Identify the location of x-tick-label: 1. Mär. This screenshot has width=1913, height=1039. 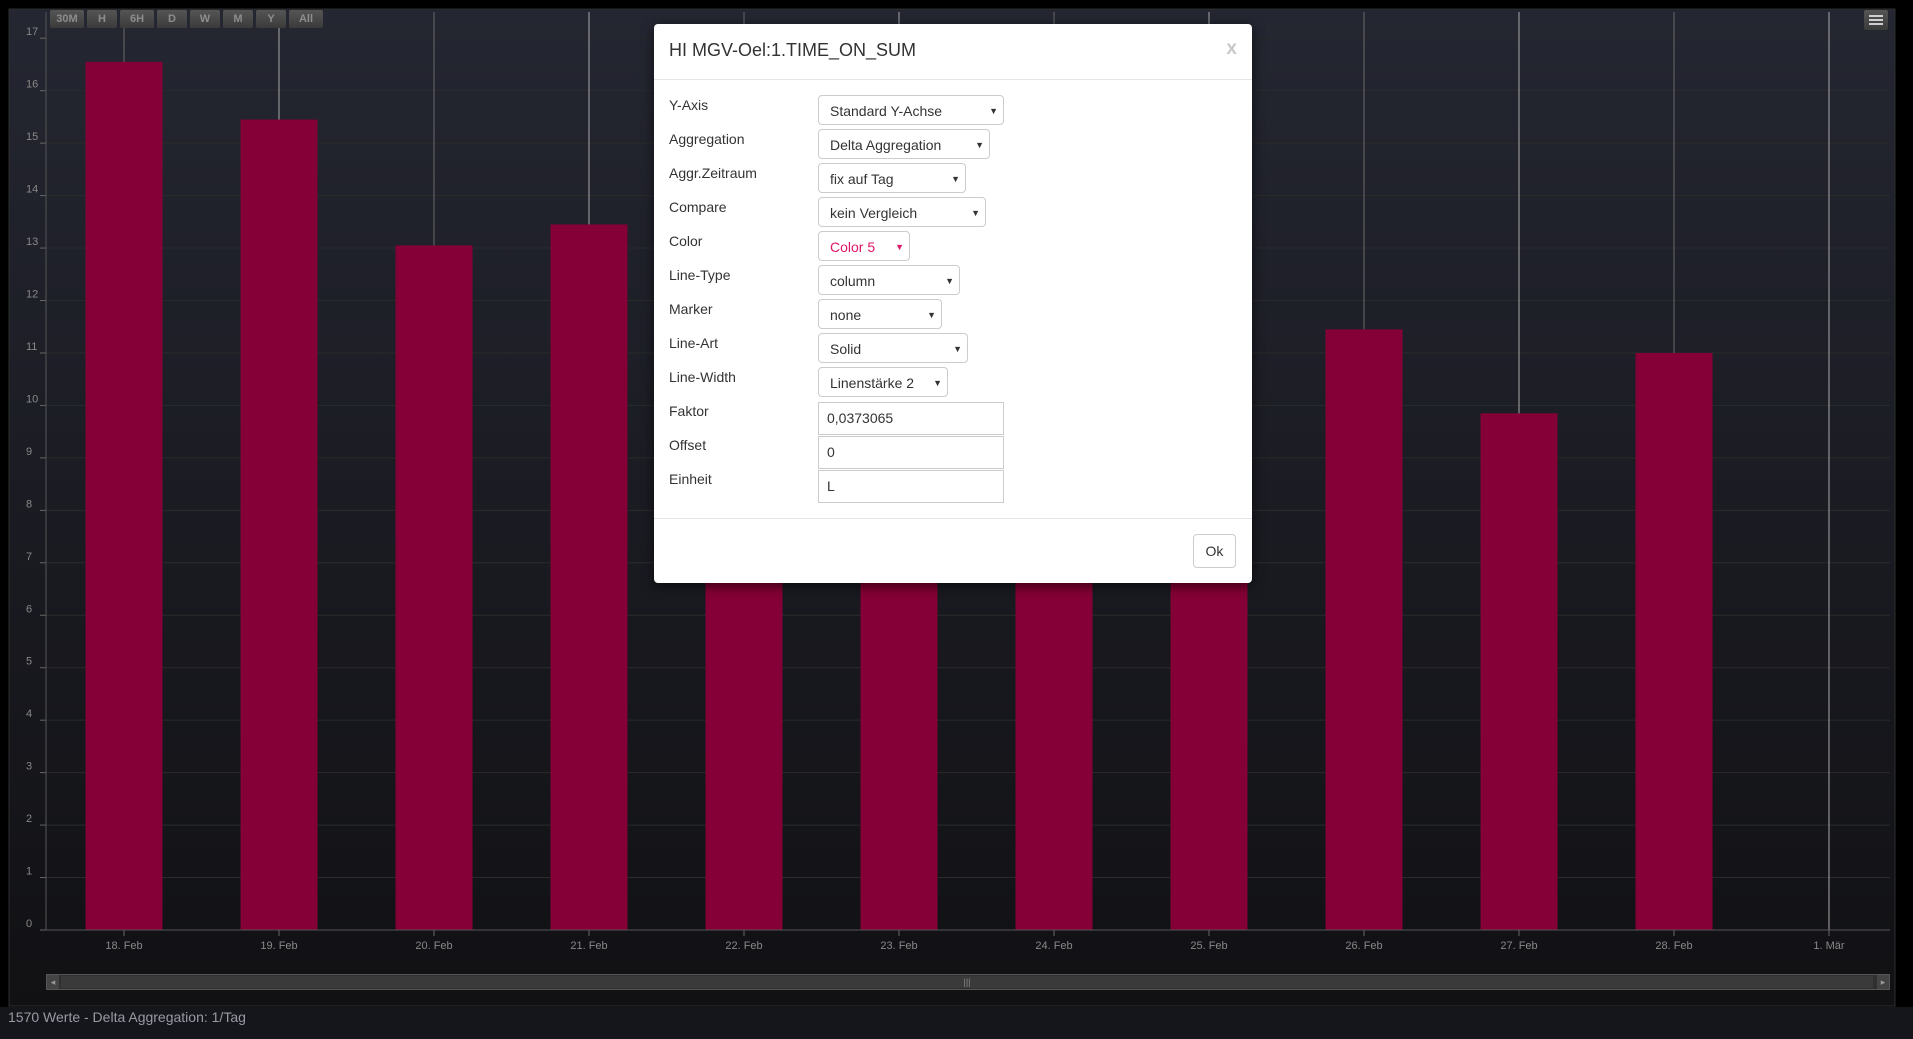
(1829, 946).